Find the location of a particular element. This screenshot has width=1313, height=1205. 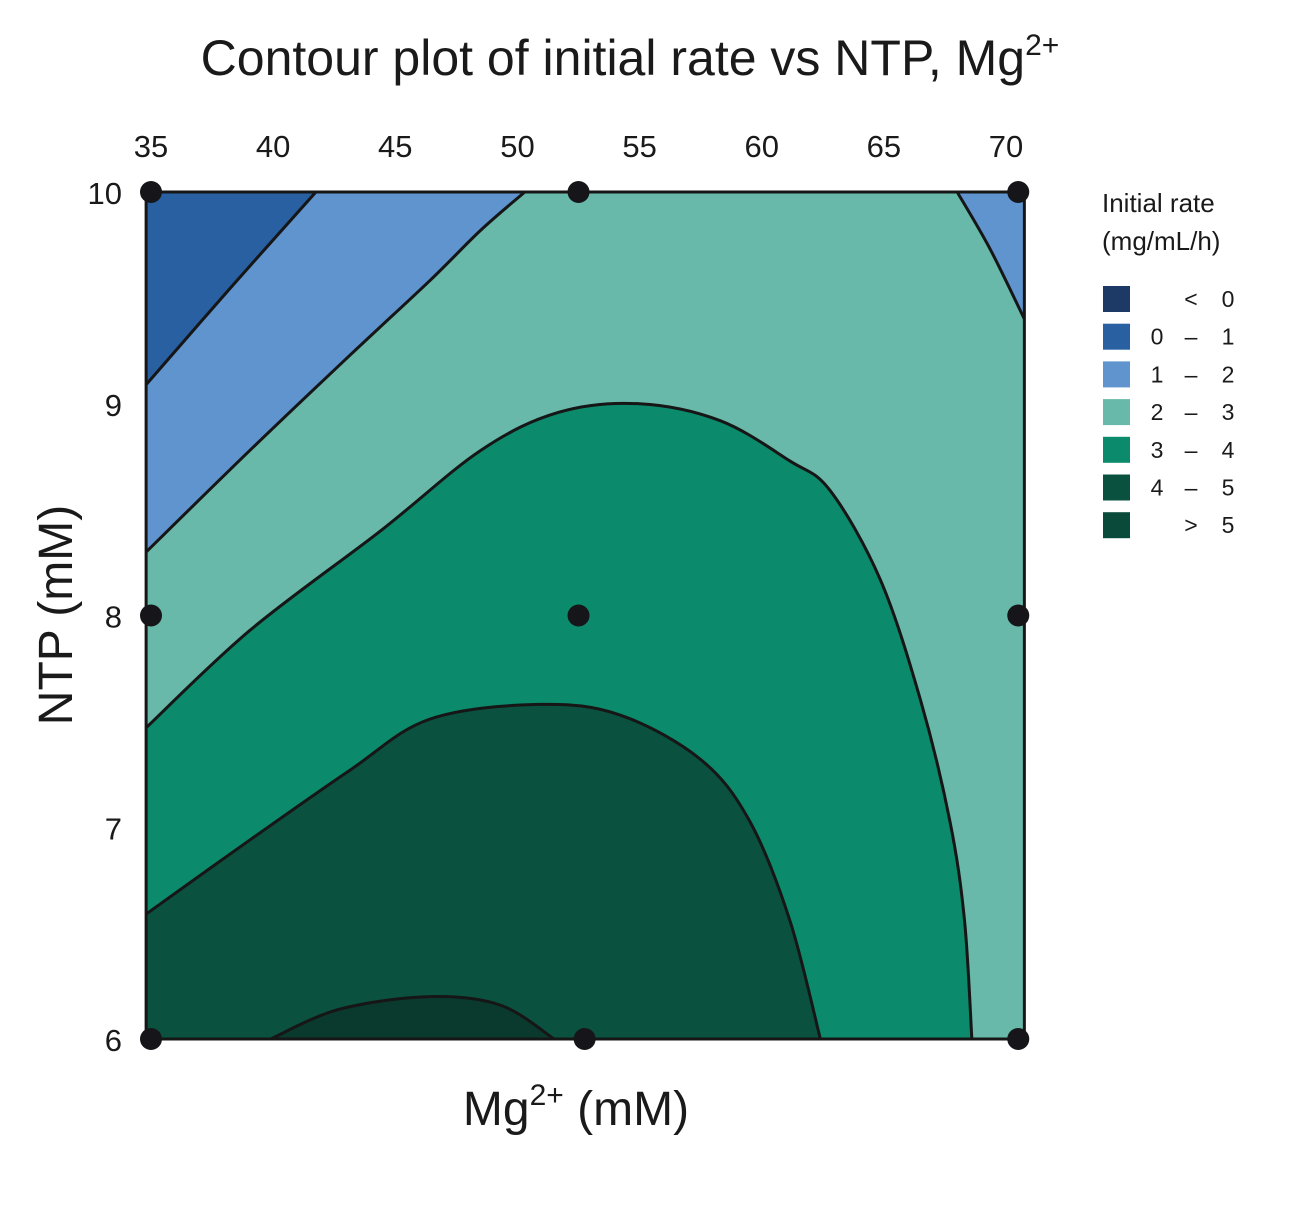

x-tick-label: 65 is located at coordinates (884, 146).